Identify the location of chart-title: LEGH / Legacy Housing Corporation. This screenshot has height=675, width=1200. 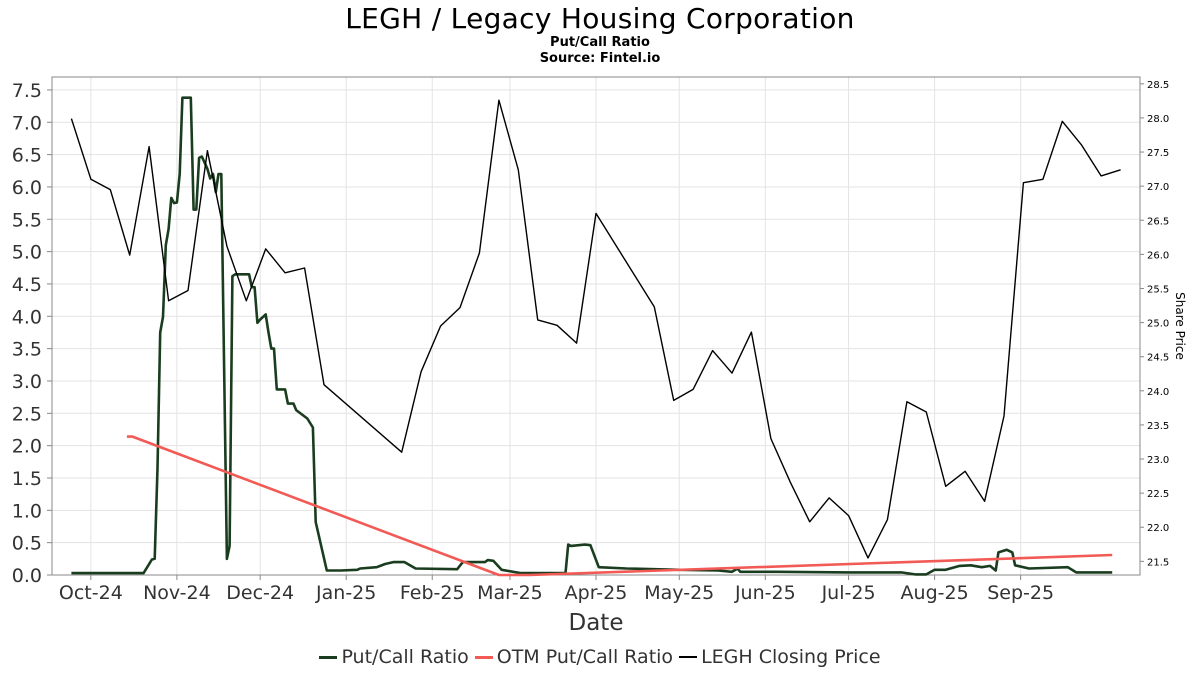
(600, 18).